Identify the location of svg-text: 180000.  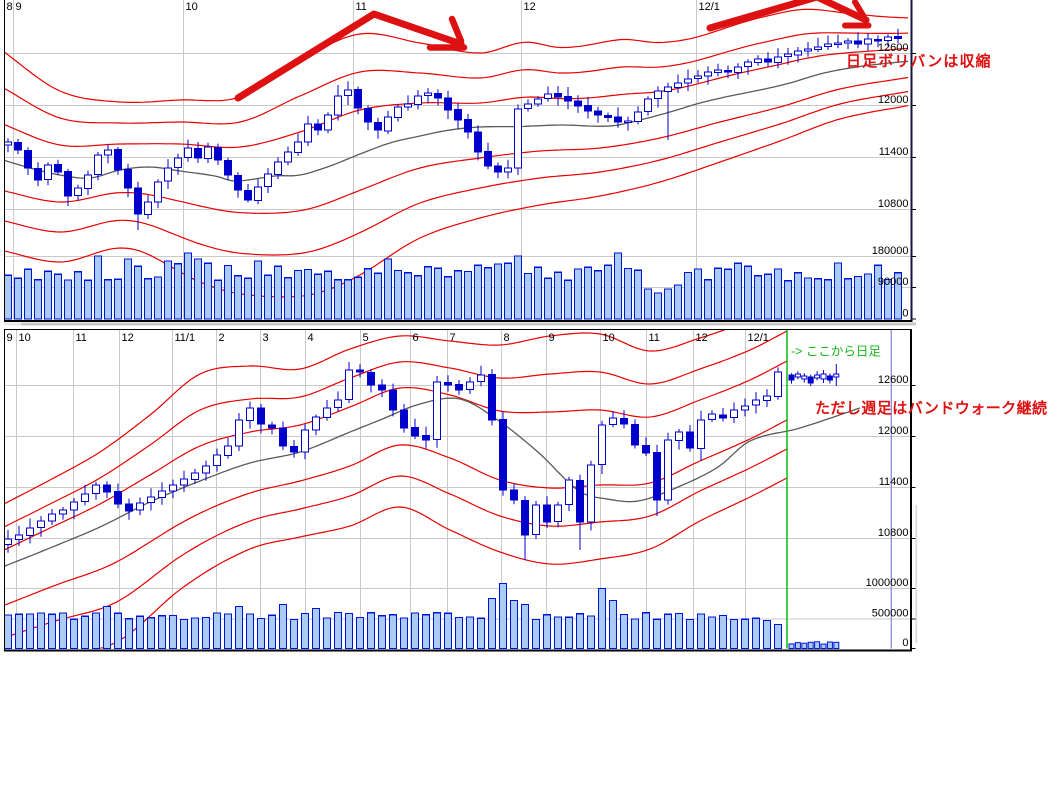
(890, 251).